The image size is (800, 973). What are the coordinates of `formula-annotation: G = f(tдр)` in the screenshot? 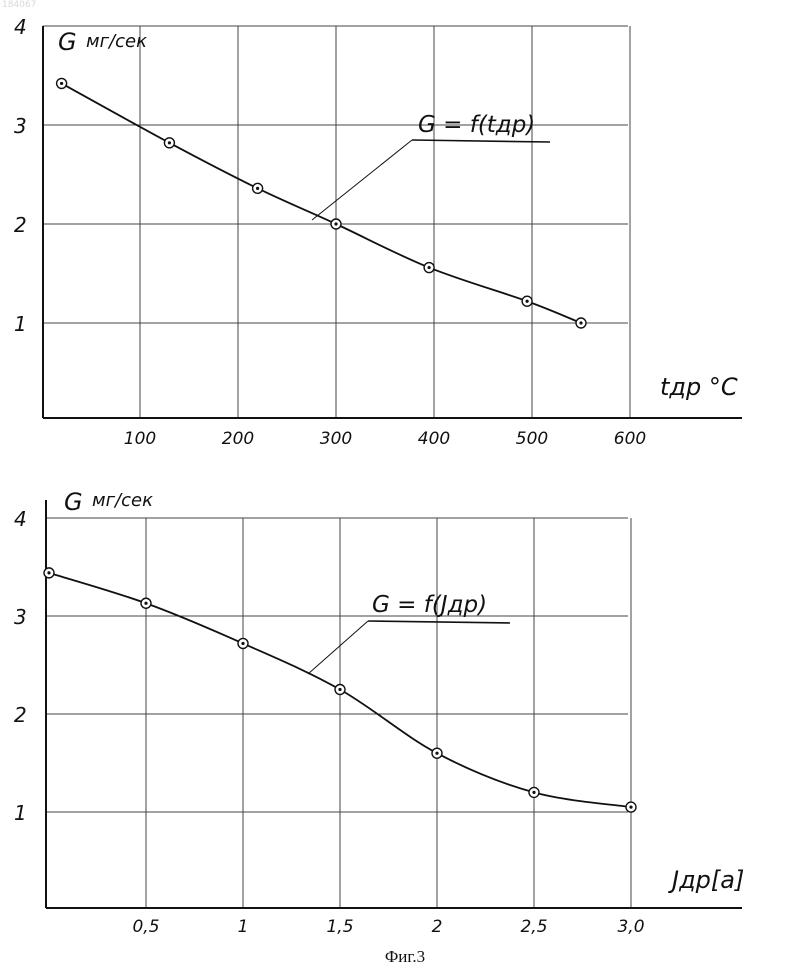 It's located at (476, 125).